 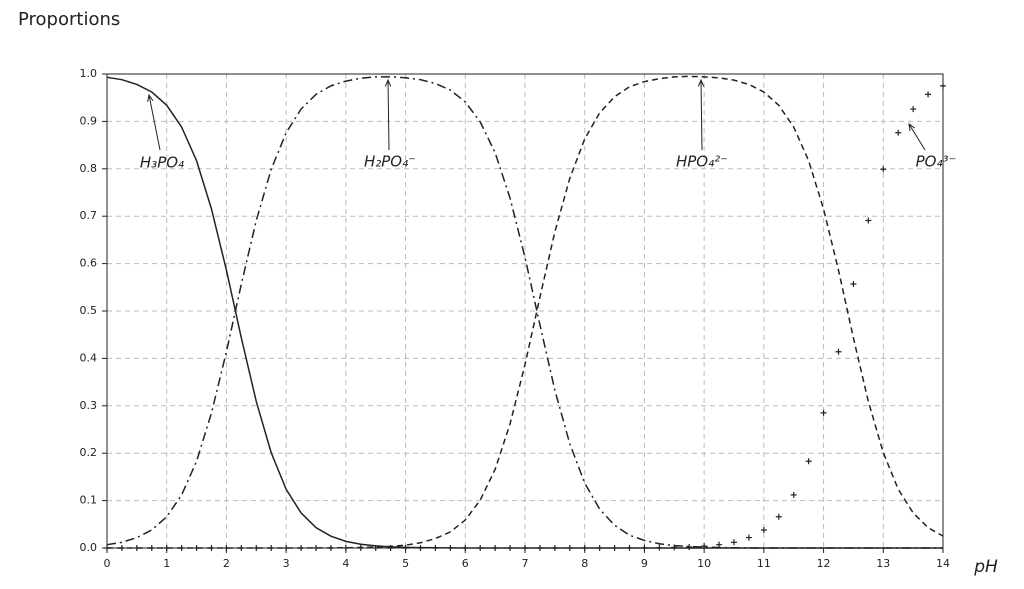 I want to click on annotation: H₃PO₄, so click(x=162, y=163).